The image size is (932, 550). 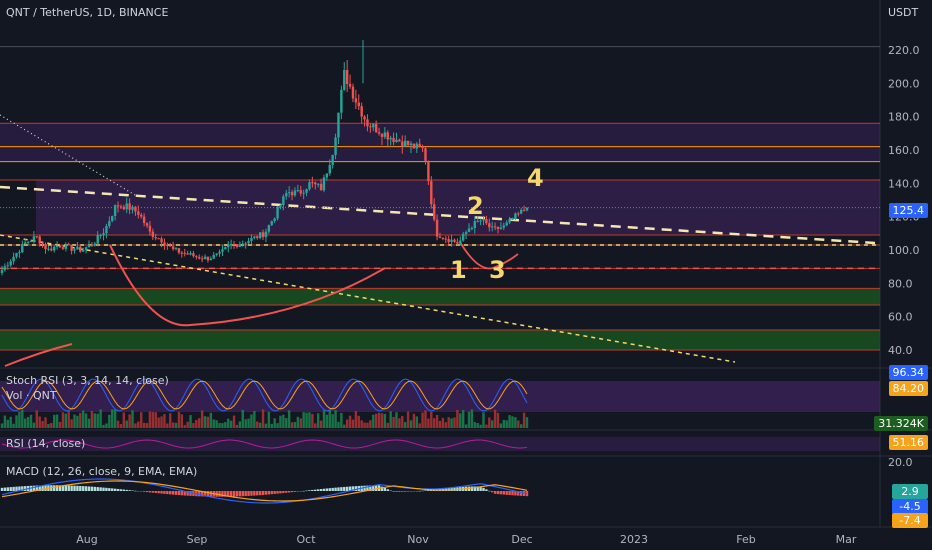 I want to click on rsi-label: RSI (14, close), so click(x=46, y=443).